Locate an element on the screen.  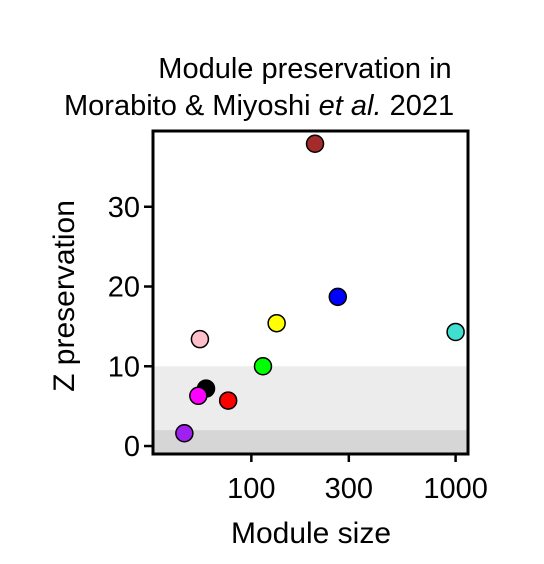
data-point-turquoise is located at coordinates (455, 332).